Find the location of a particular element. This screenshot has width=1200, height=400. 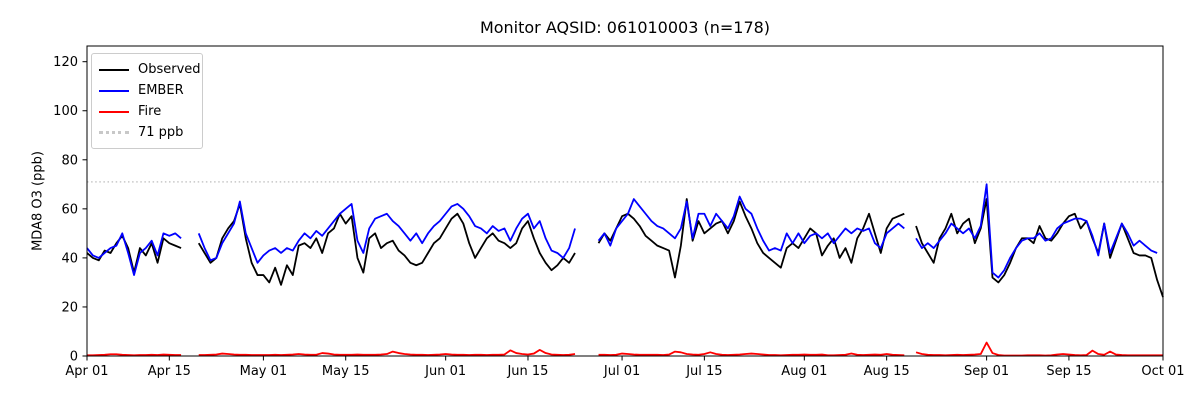

y-tick-label: 40 is located at coordinates (69, 258).